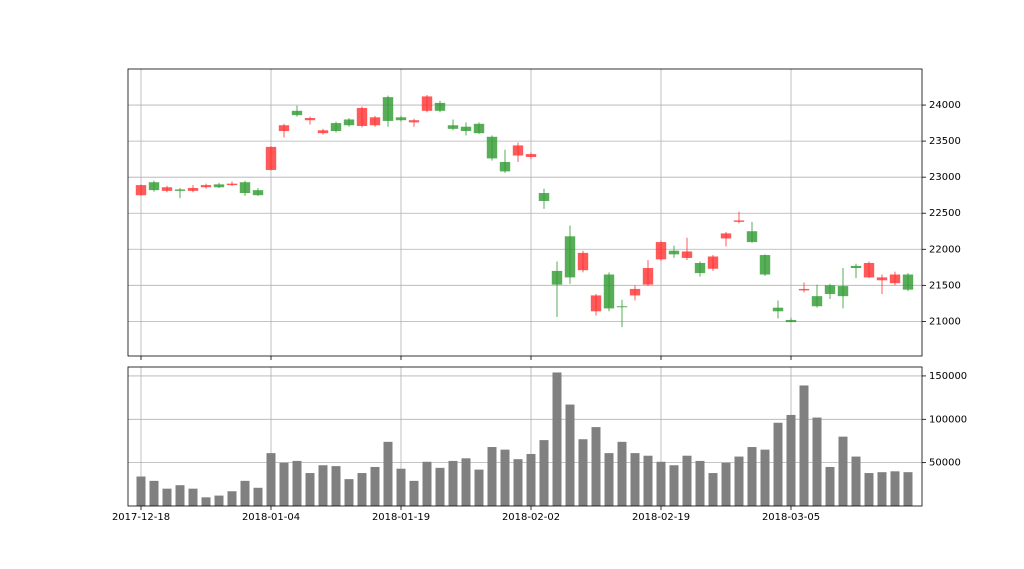  I want to click on x-tick-label: 2018-01-04, so click(271, 517).